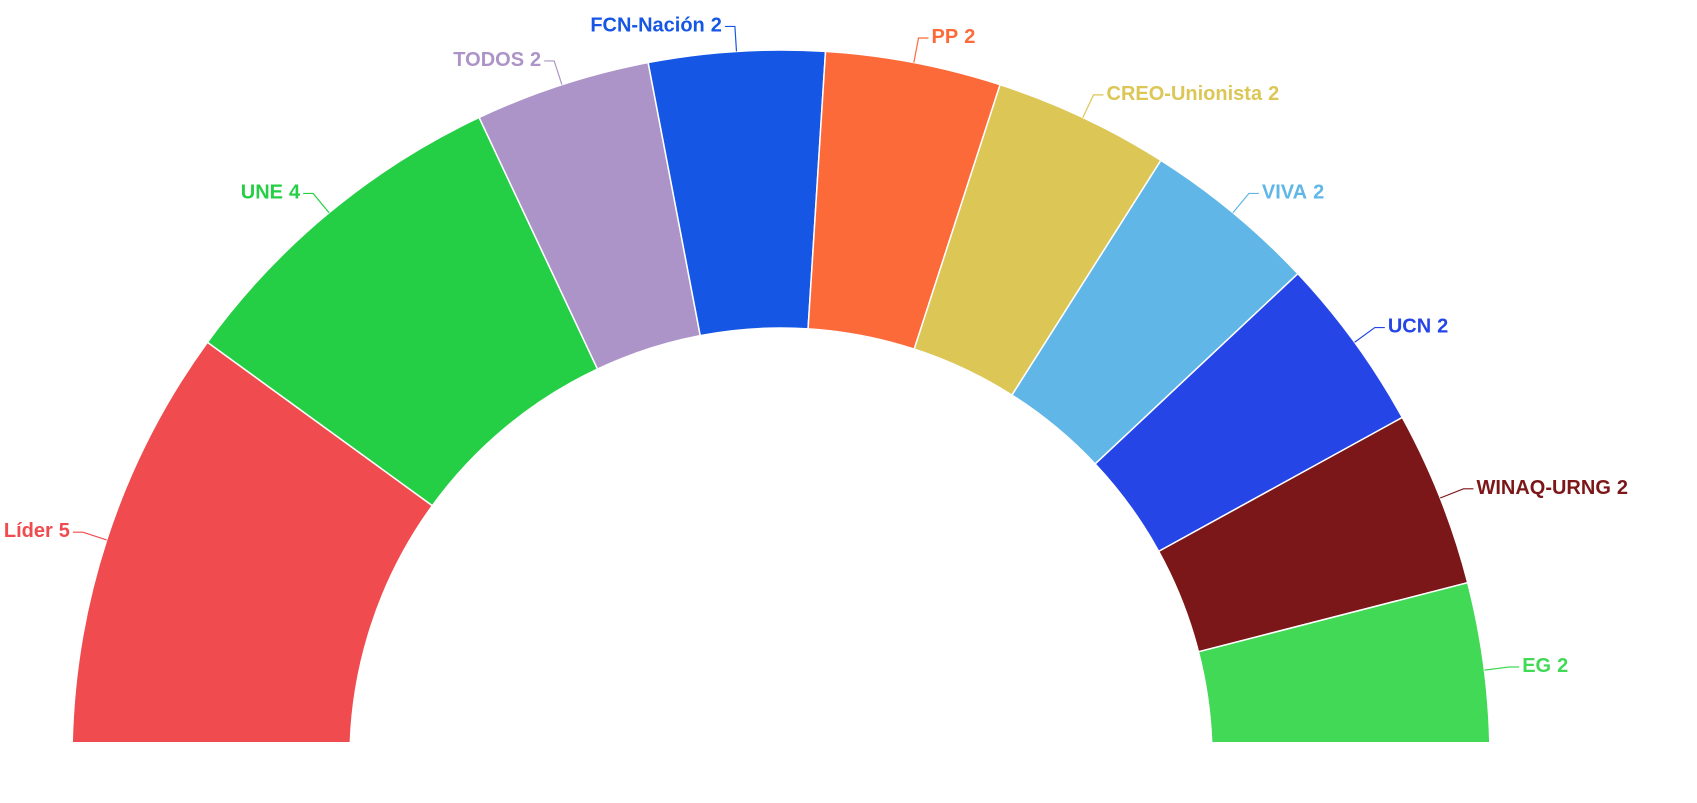 This screenshot has height=803, width=1697. Describe the element at coordinates (488, 60) in the screenshot. I see `category-name: TODOS` at that location.